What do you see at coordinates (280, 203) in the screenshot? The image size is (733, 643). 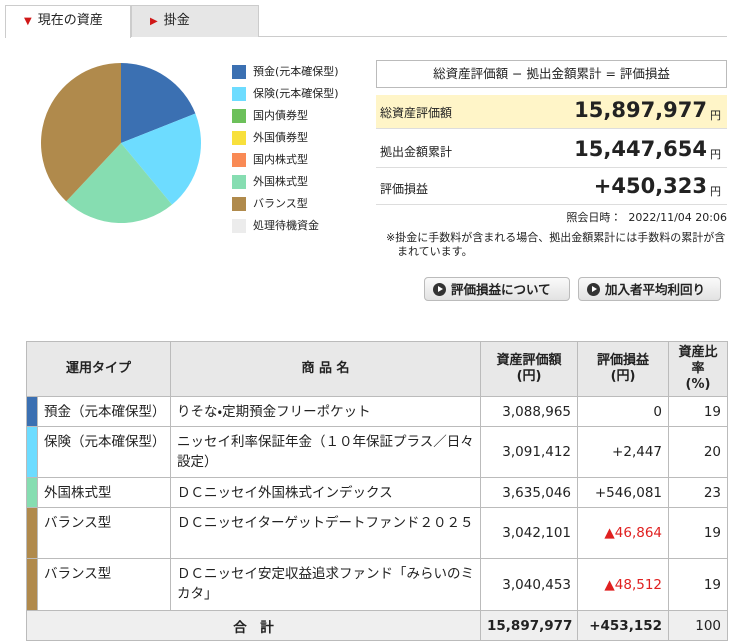 I see `legend-label: バランス型` at bounding box center [280, 203].